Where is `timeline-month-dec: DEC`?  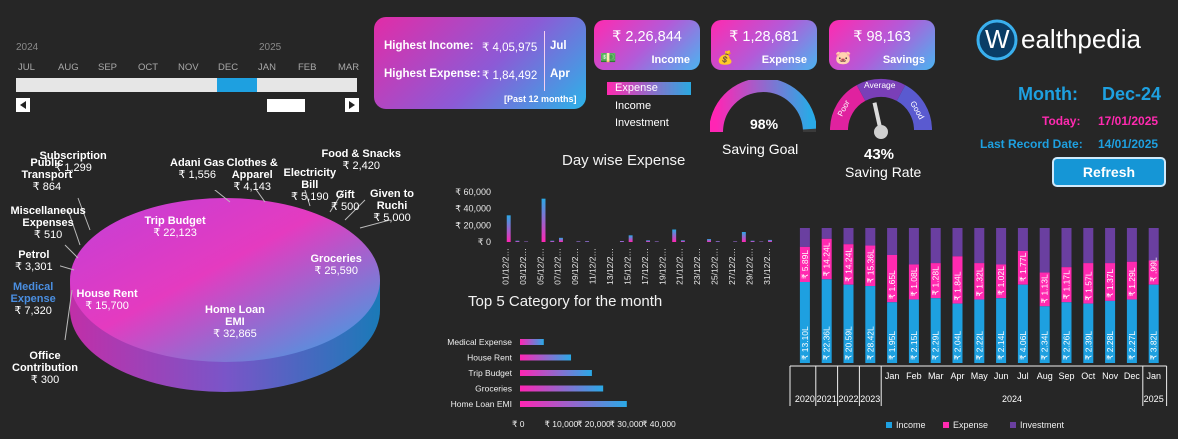
timeline-month-dec: DEC is located at coordinates (228, 67).